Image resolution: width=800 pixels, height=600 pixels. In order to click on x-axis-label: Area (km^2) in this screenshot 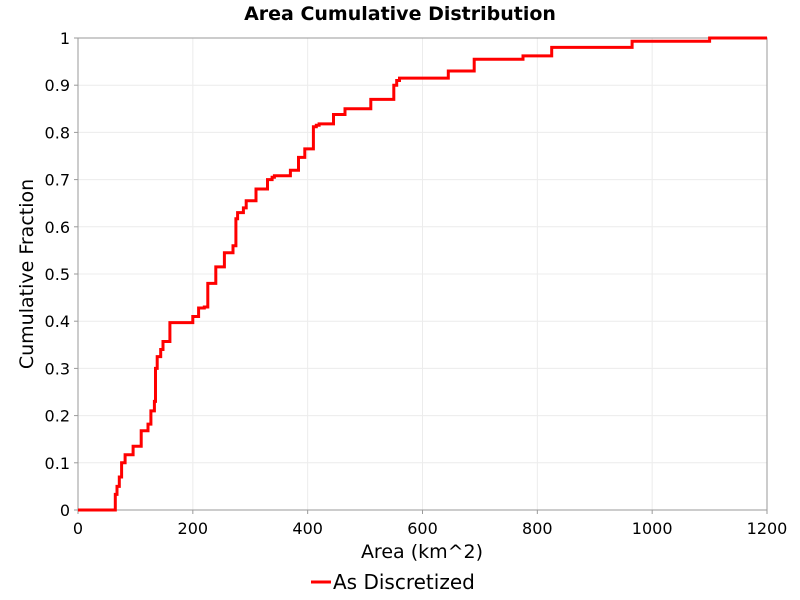, I will do `click(422, 552)`.